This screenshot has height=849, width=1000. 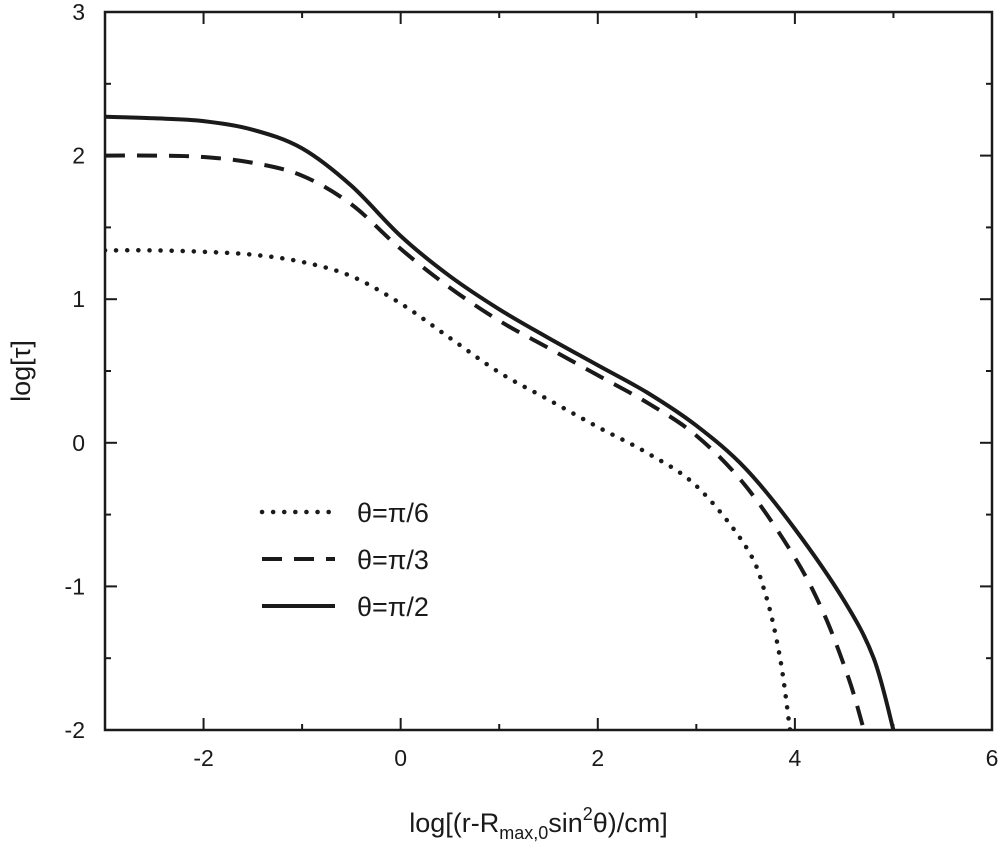 What do you see at coordinates (75, 586) in the screenshot?
I see `y-tick-label: -1` at bounding box center [75, 586].